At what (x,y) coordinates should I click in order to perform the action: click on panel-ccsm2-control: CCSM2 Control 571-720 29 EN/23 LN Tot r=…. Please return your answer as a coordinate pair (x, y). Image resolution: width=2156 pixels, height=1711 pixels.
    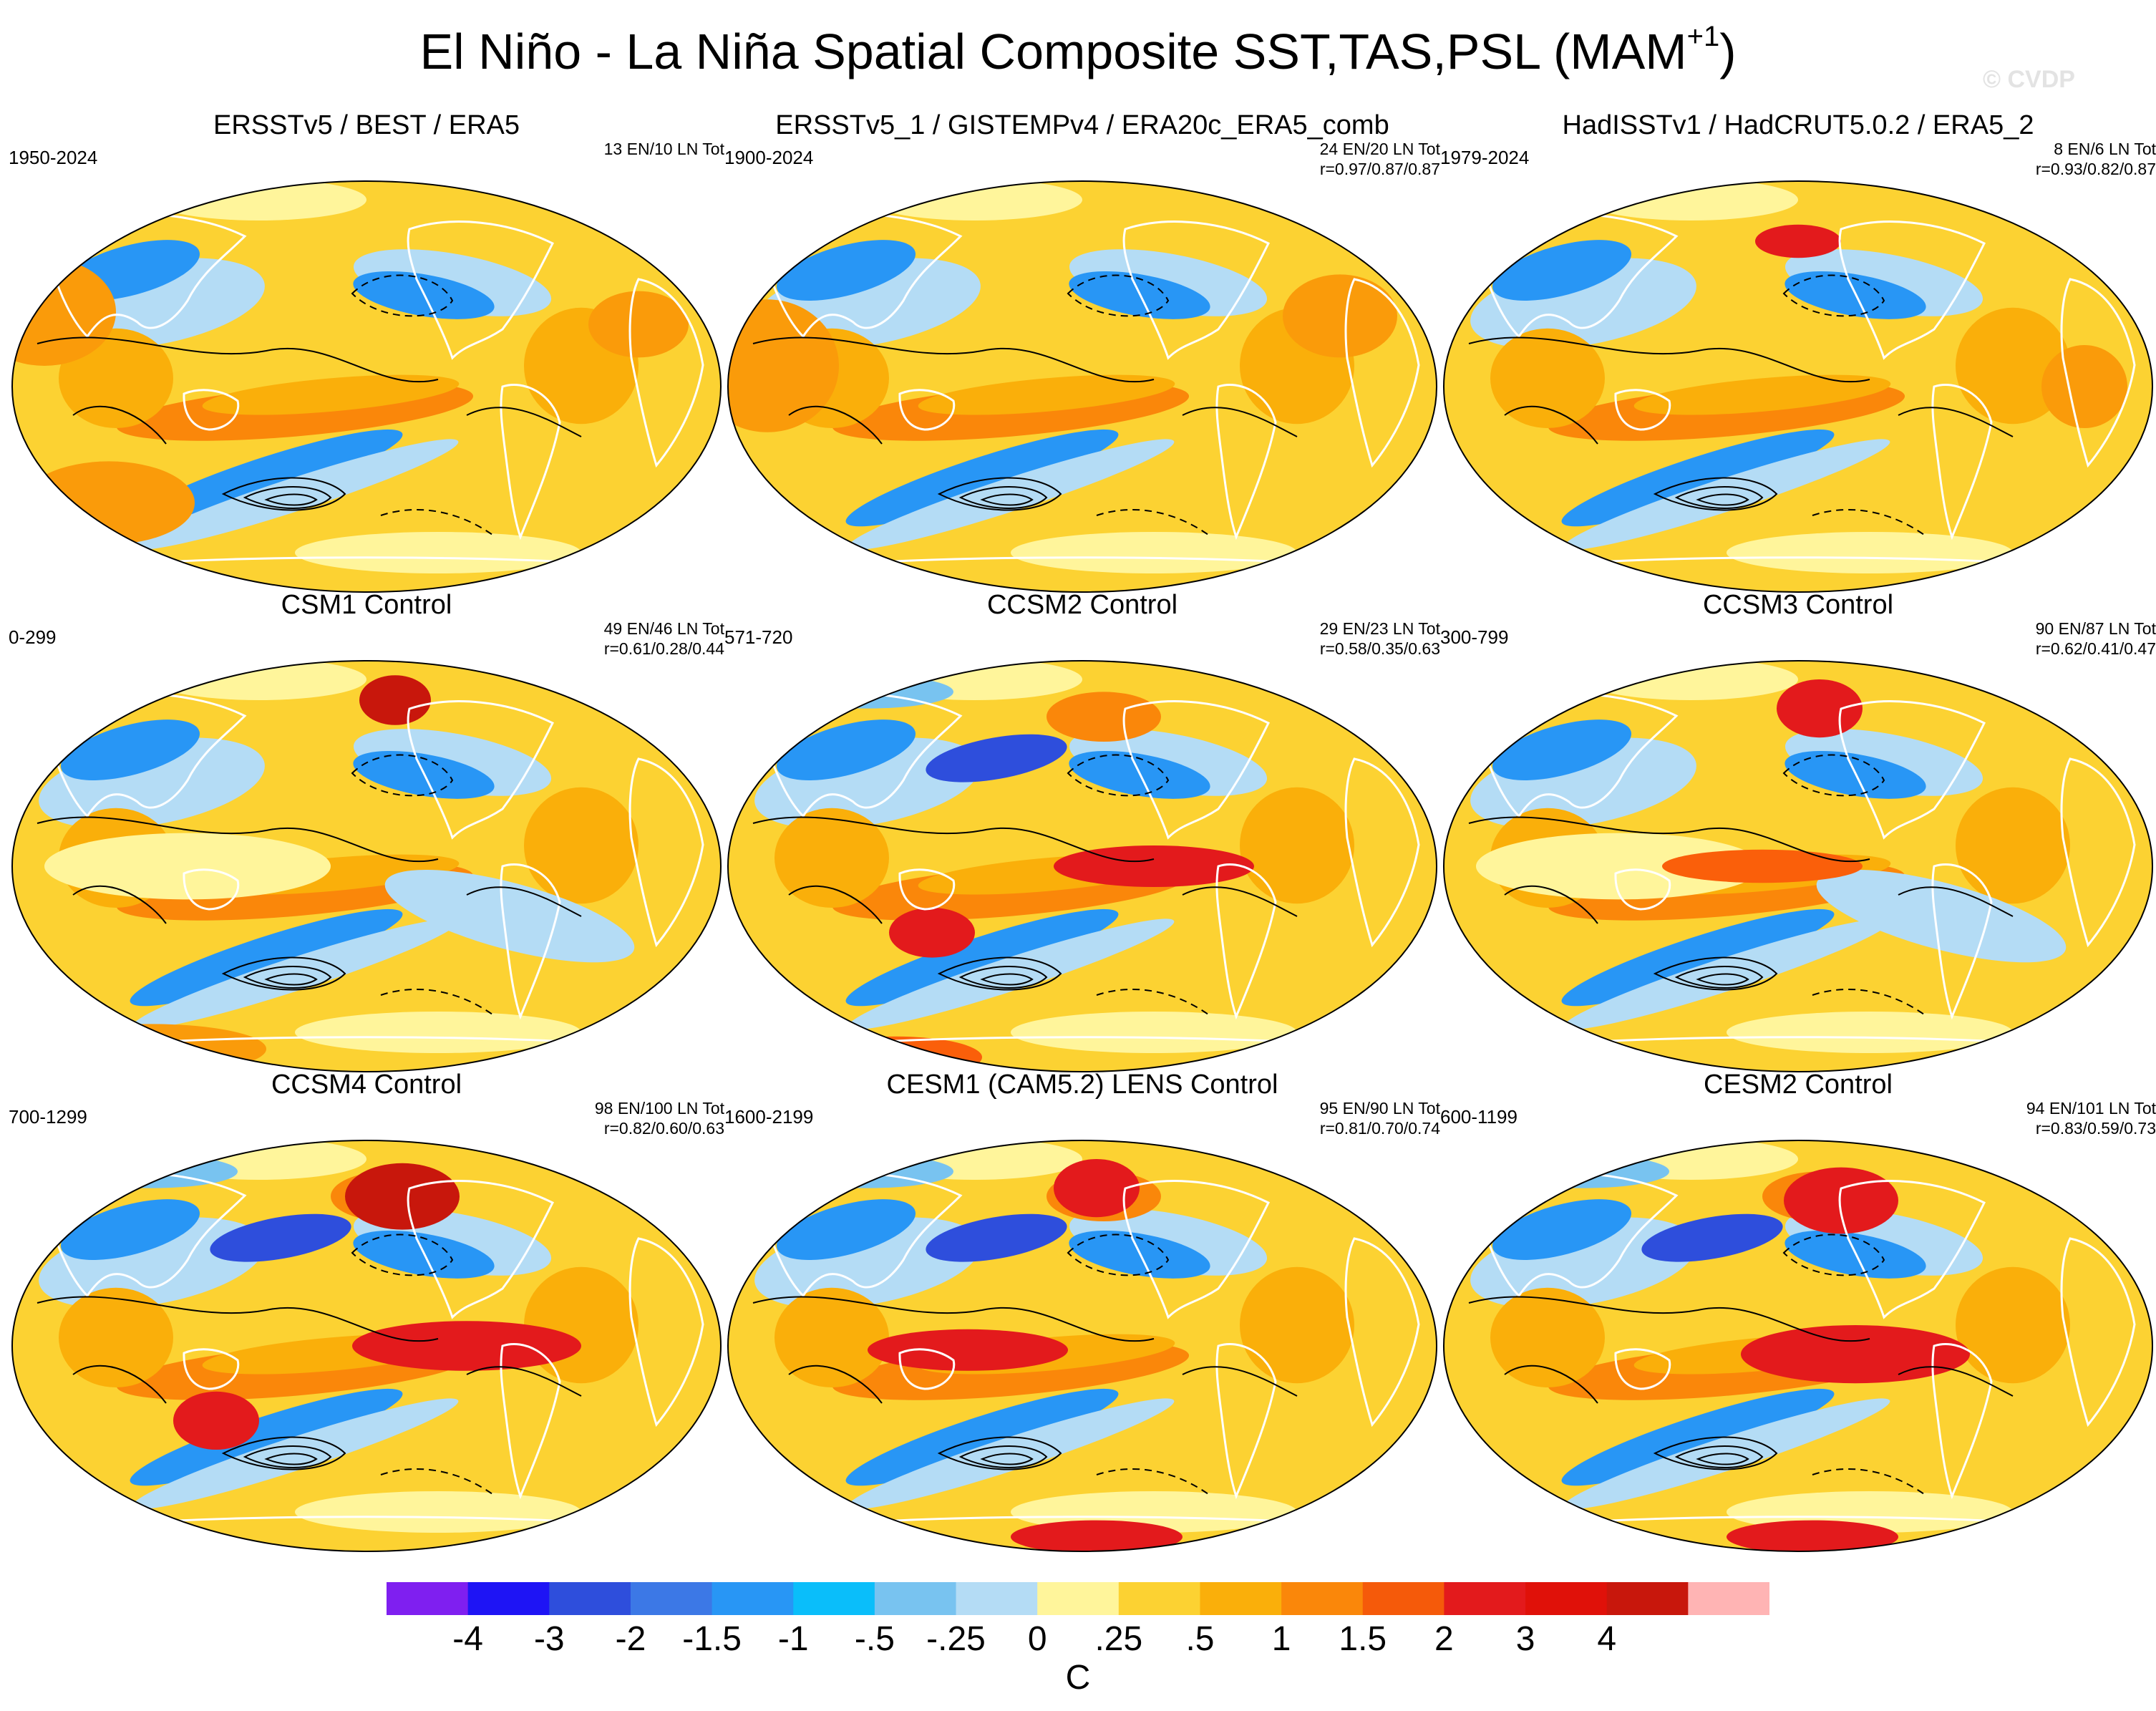
    Looking at the image, I should click on (1082, 830).